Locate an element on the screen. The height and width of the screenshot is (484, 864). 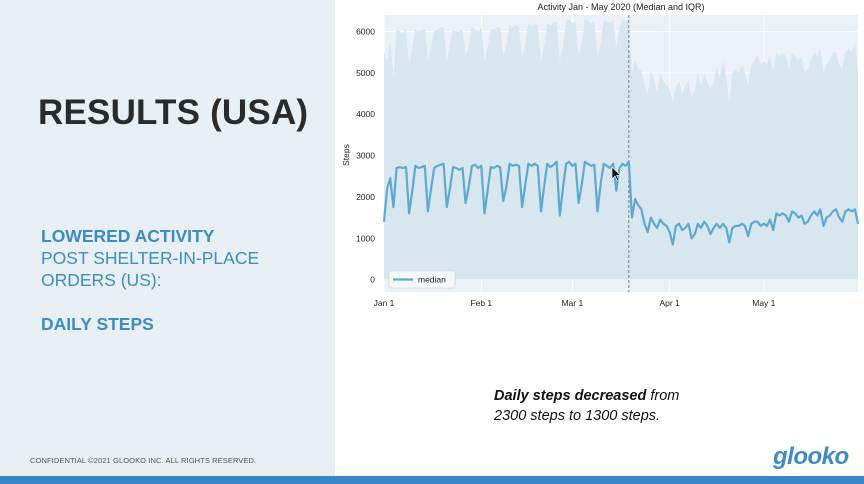
legend-box is located at coordinates (422, 279).